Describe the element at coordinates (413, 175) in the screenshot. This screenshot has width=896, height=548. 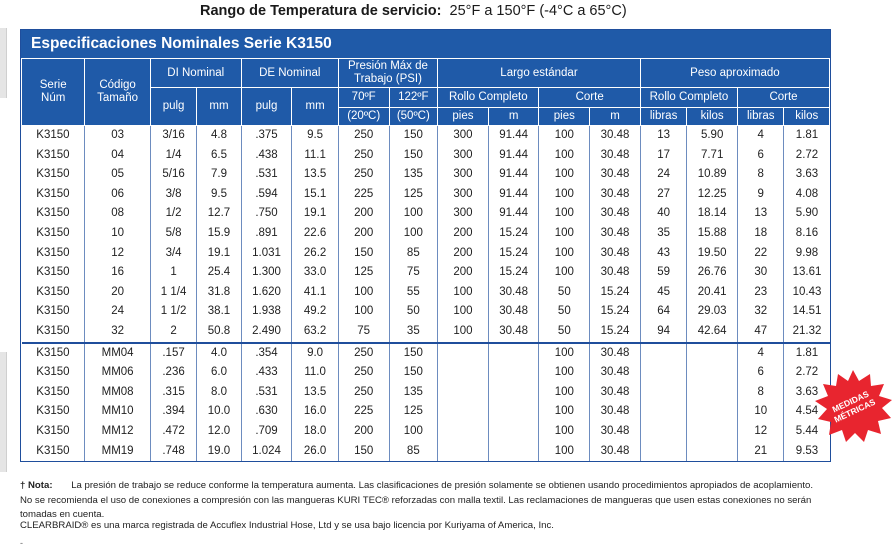
I see `cell-presion-122f: 135` at that location.